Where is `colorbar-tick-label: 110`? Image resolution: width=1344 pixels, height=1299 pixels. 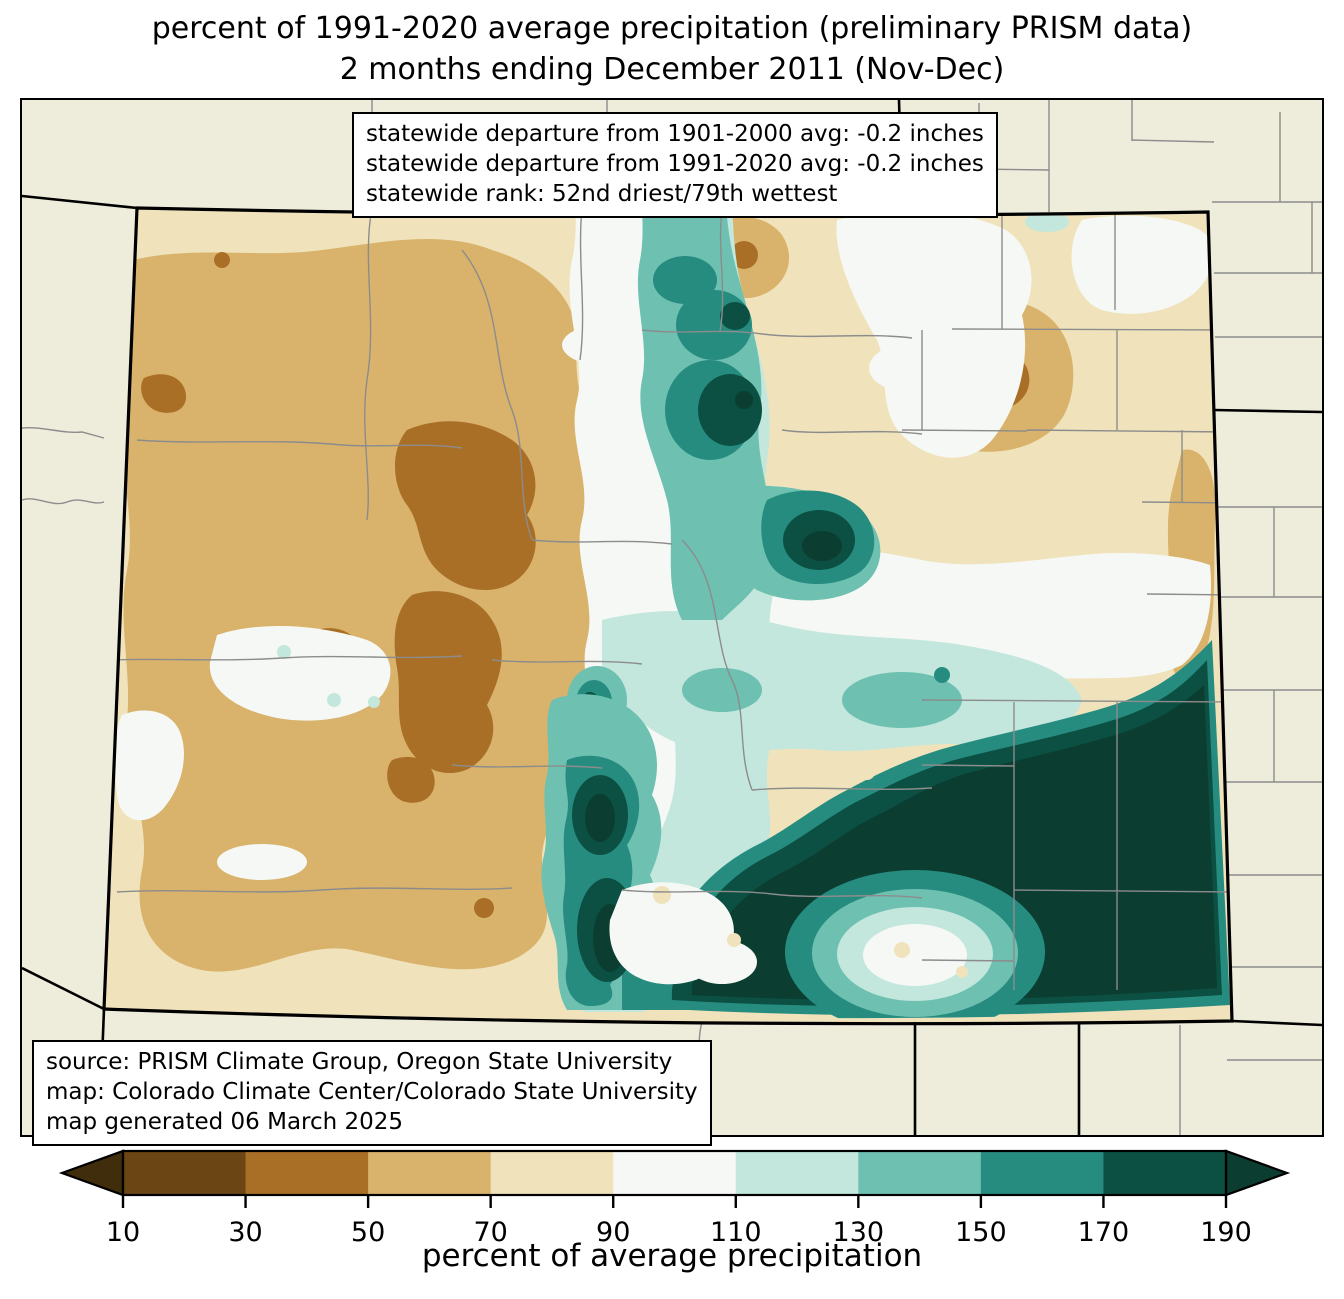
colorbar-tick-label: 110 is located at coordinates (736, 1232).